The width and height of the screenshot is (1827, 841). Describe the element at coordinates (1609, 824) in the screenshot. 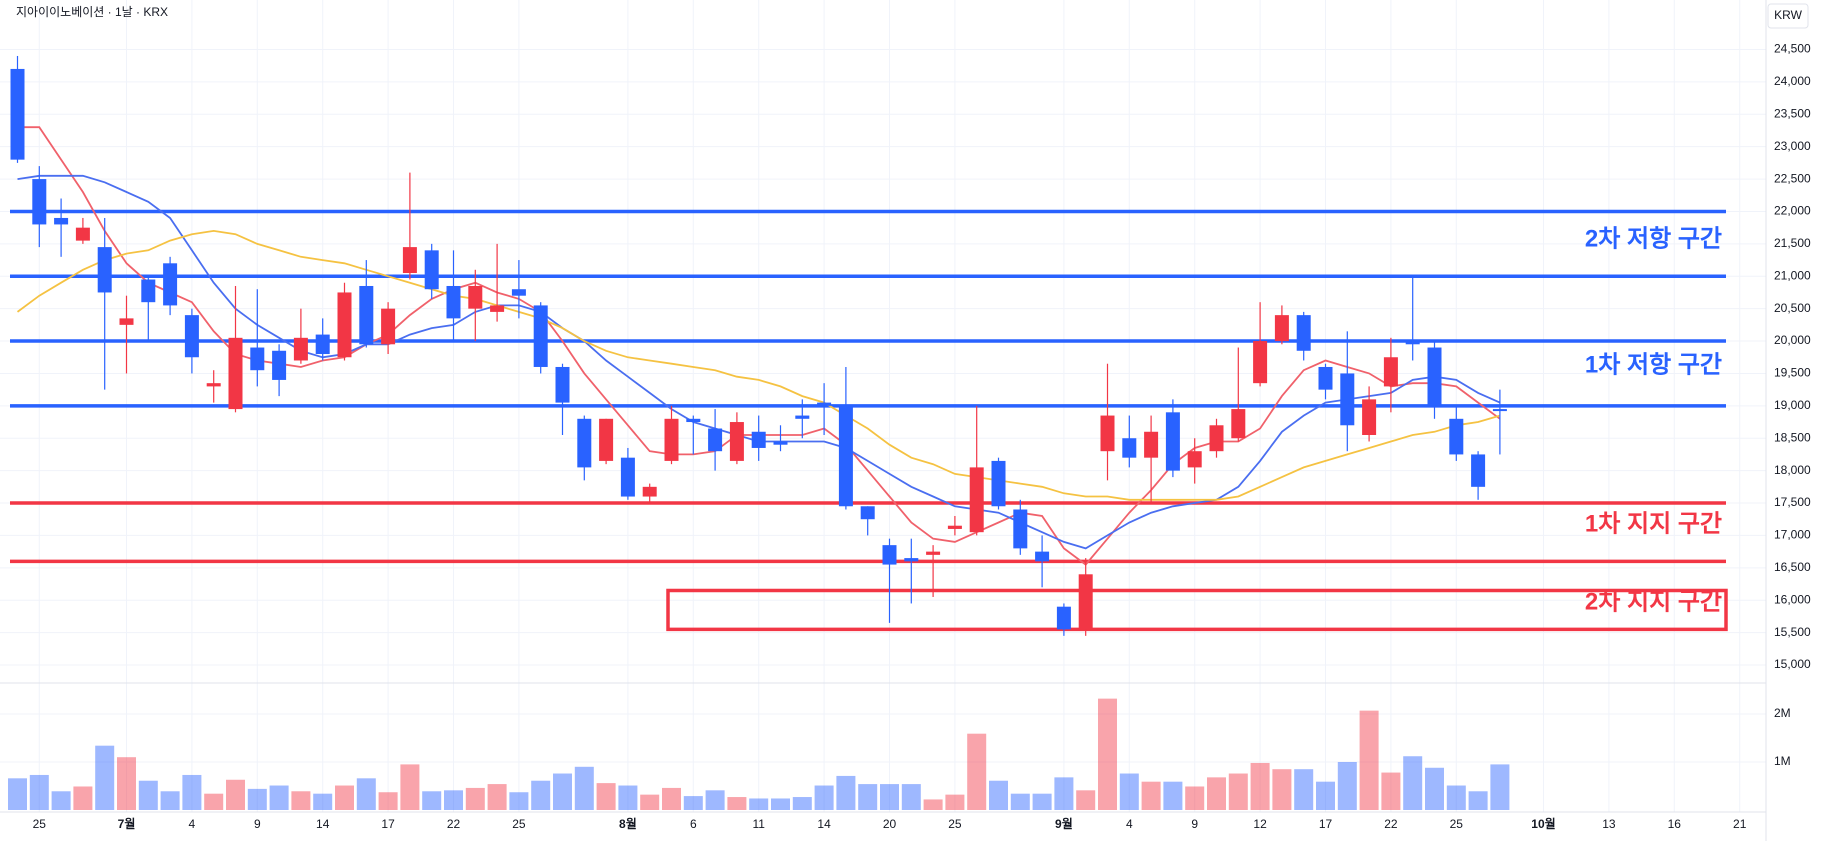

I see `x-tick-label: 13` at that location.